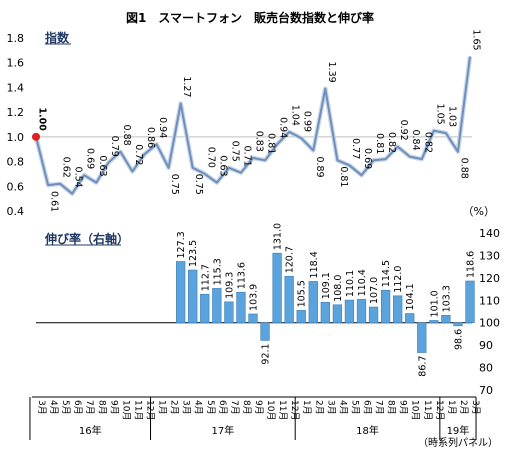  Describe the element at coordinates (338, 288) in the screenshot. I see `growth-data-label: 108.0` at that location.